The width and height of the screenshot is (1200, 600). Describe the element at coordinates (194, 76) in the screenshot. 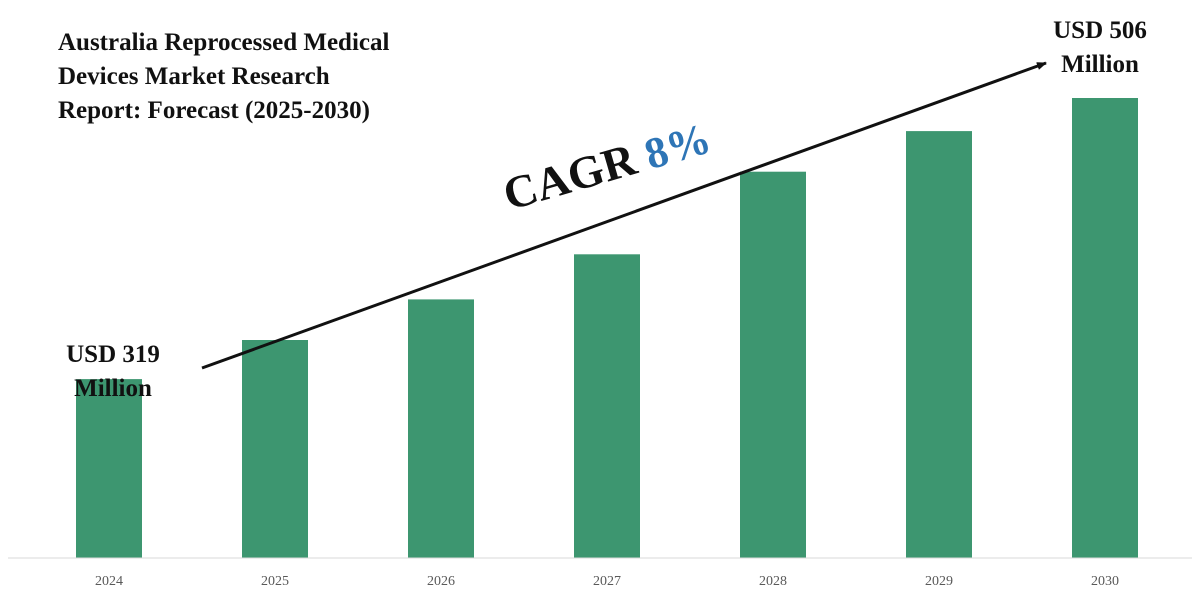

I see `chart-title-line-2: Devices Market Research` at that location.